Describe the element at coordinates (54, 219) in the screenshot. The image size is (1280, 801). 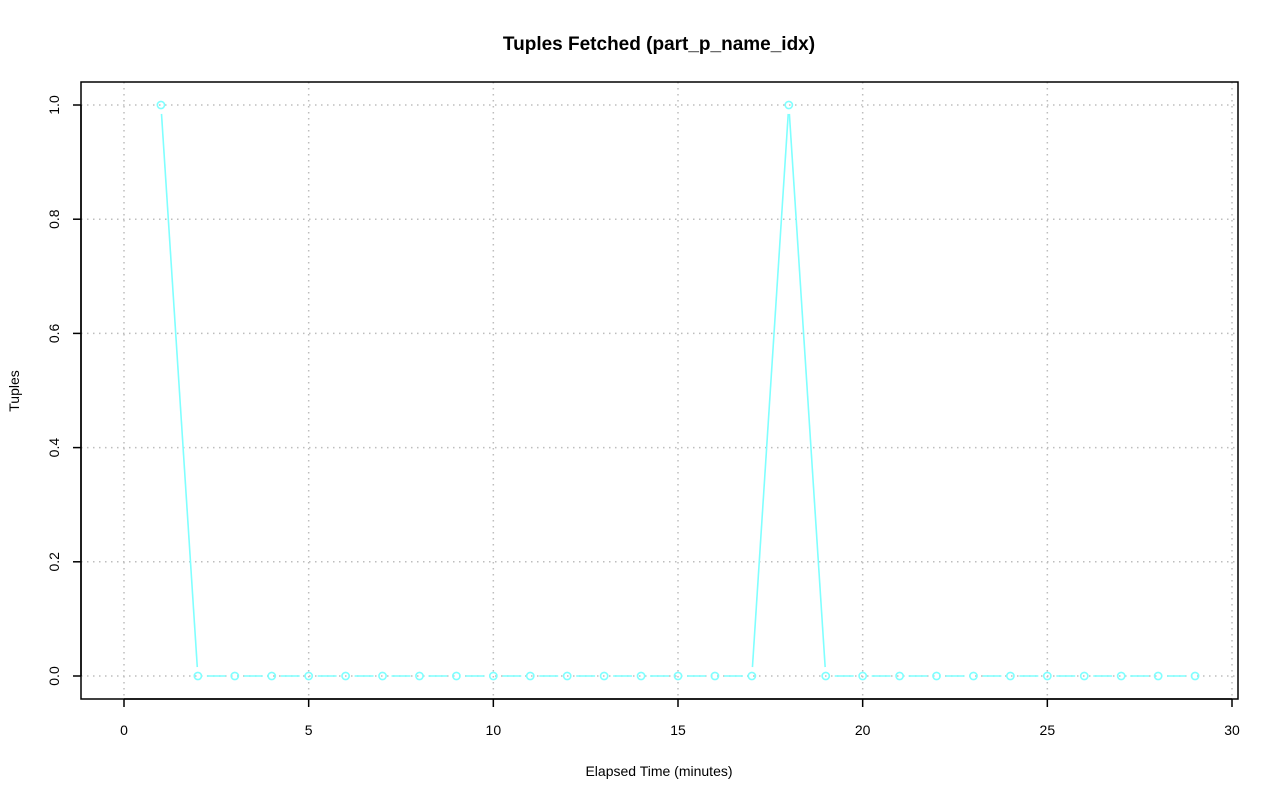
I see `y-tick-label: 0.8` at that location.